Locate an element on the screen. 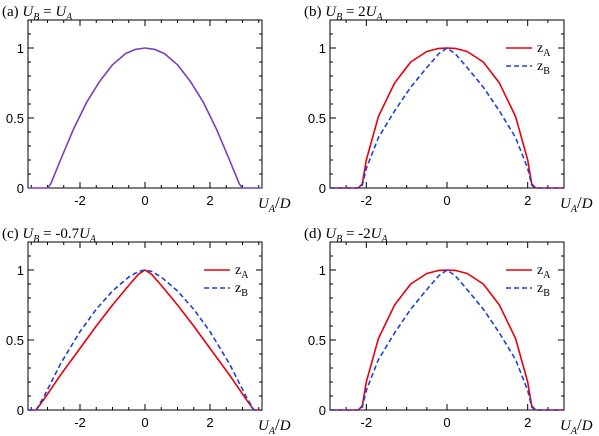 The height and width of the screenshot is (436, 599). panel-title: (a) UB = UA is located at coordinates (37, 13).